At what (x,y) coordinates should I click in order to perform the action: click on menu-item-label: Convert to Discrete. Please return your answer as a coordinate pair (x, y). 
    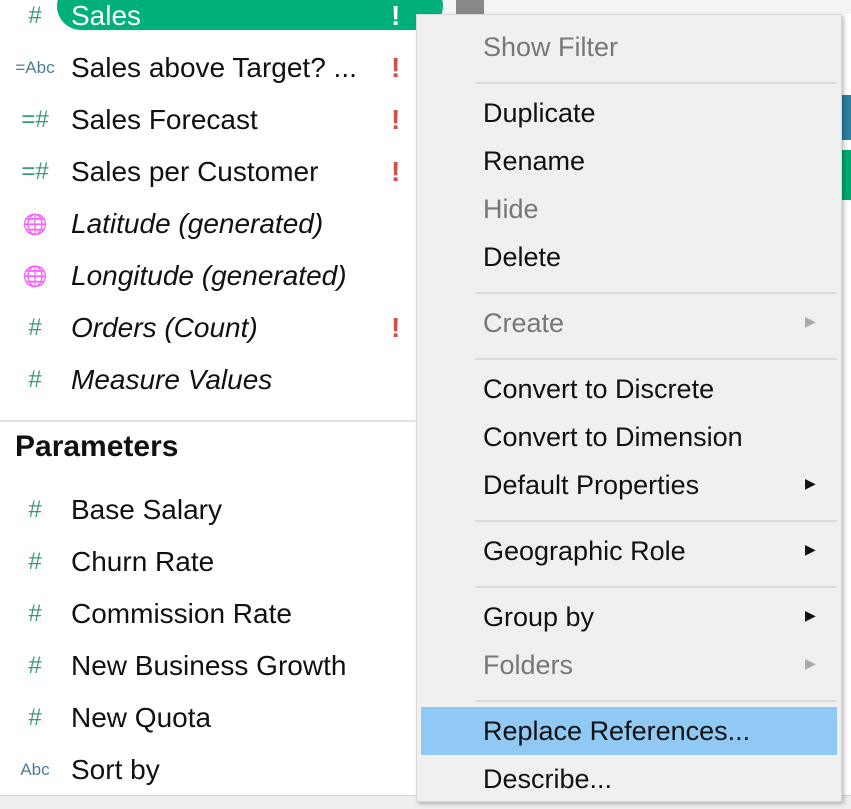
    Looking at the image, I should click on (599, 389).